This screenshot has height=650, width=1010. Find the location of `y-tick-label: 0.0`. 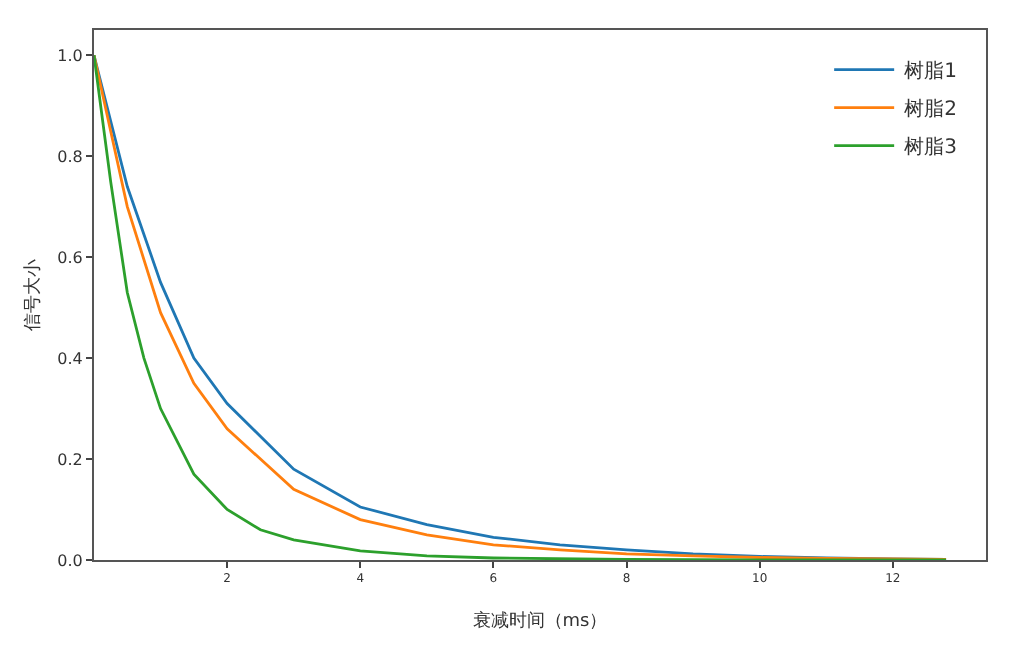

y-tick-label: 0.0 is located at coordinates (70, 560).